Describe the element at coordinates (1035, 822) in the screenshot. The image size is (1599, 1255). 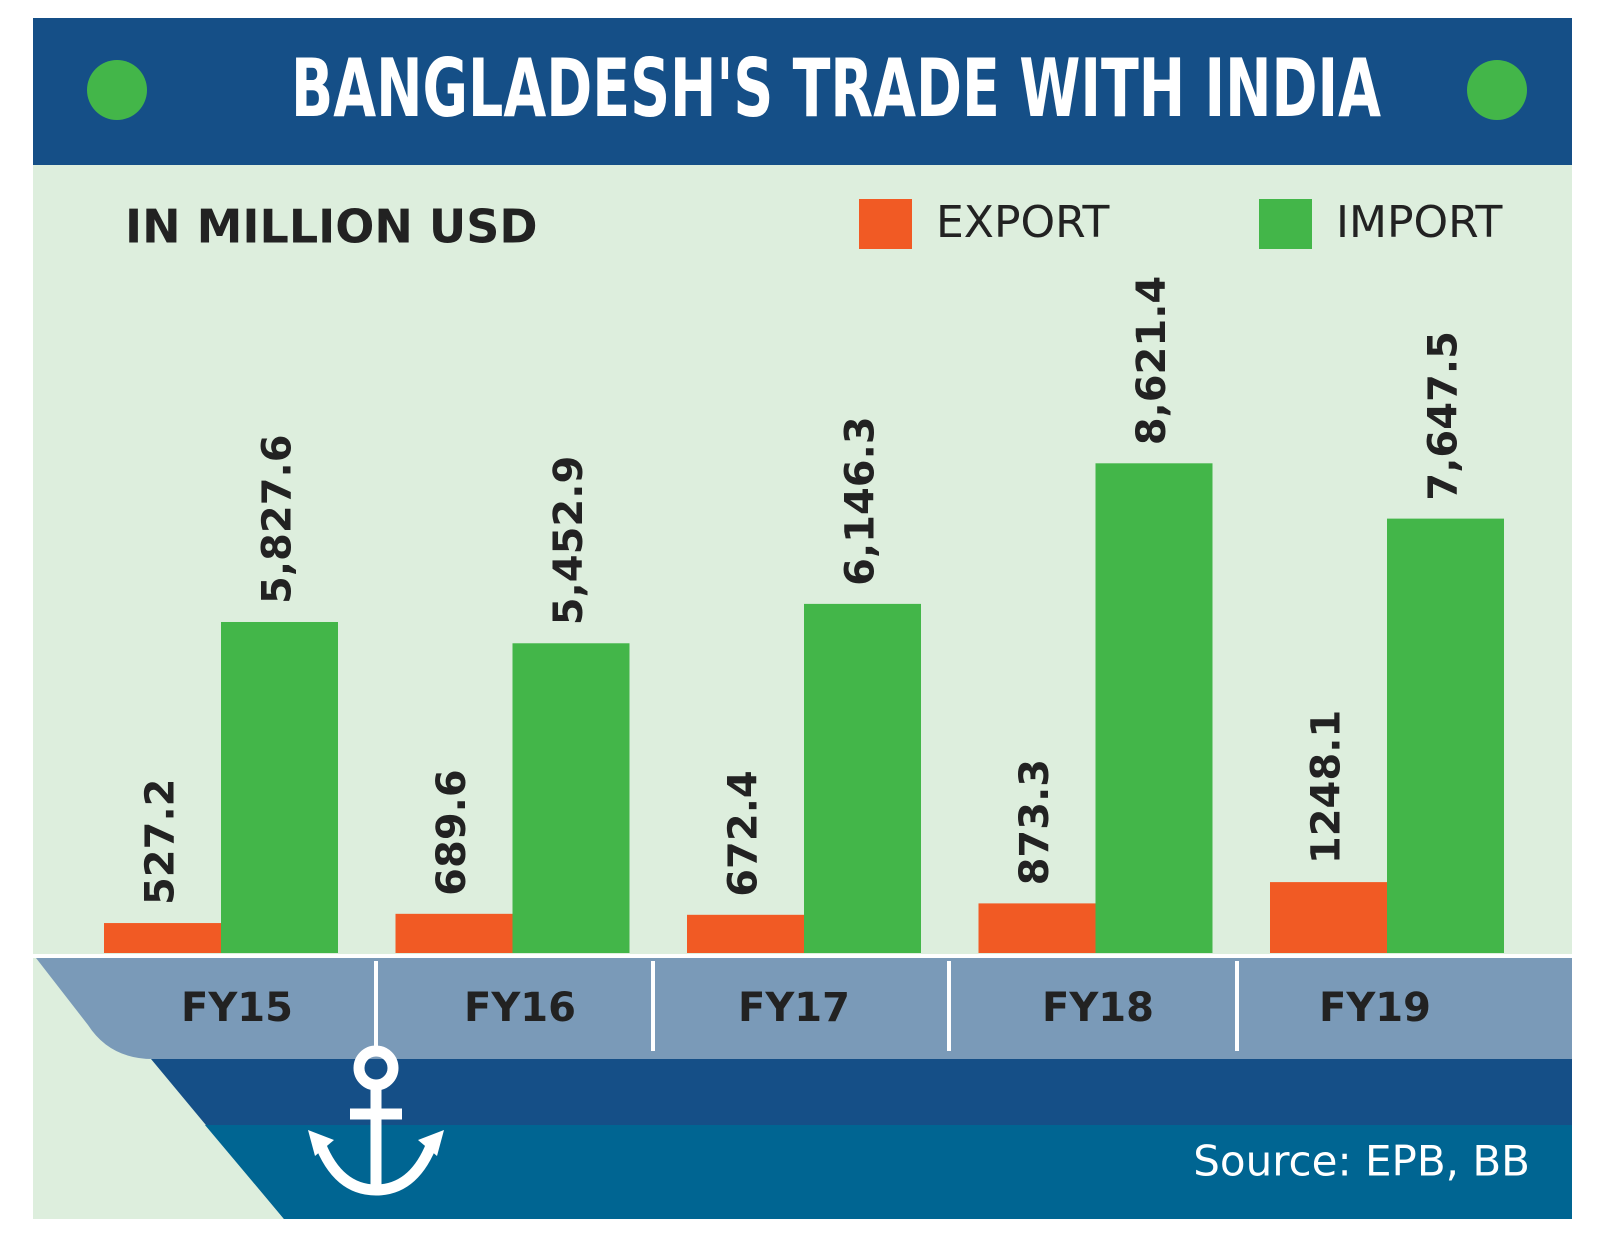
I see `value-label: 873.3` at that location.